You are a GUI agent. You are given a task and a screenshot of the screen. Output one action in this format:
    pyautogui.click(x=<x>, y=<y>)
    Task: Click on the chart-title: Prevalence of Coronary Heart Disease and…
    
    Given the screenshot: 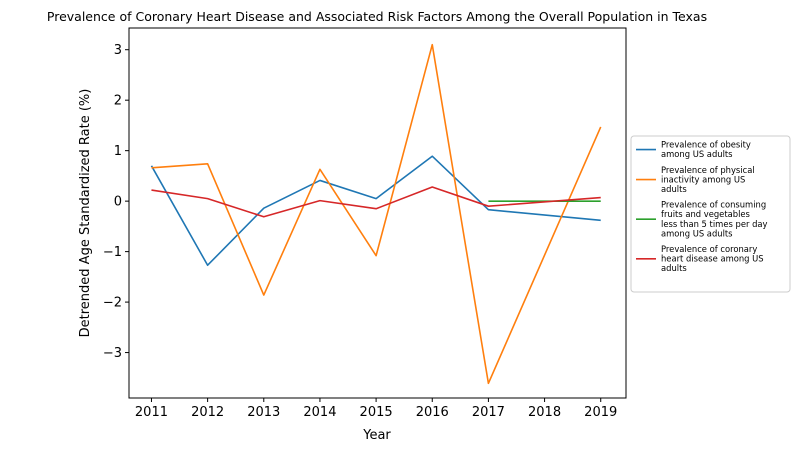 What is the action you would take?
    pyautogui.click(x=377, y=16)
    